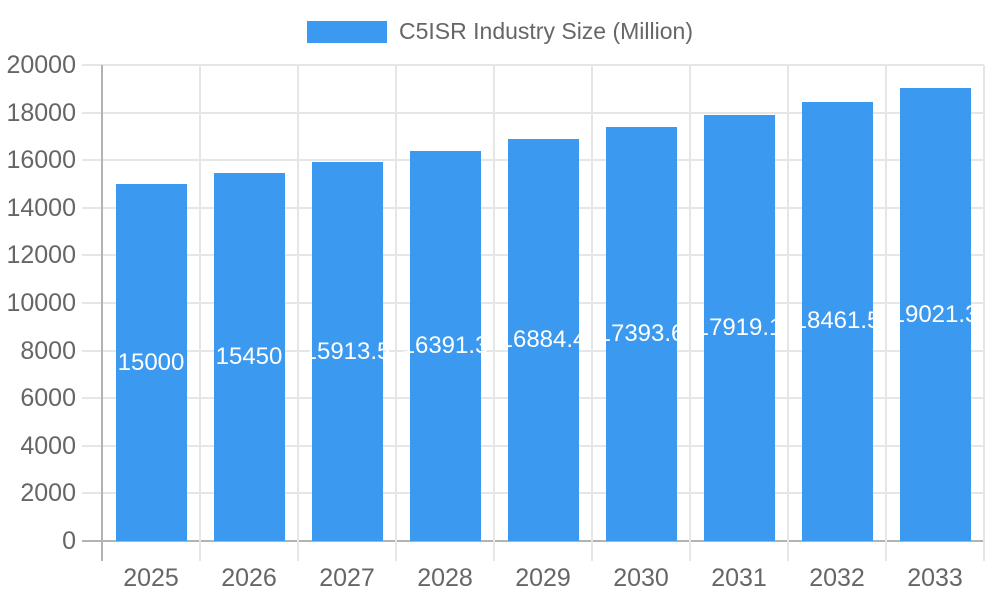 The image size is (1000, 600). I want to click on x-axis-tick-label: 2032, so click(837, 578).